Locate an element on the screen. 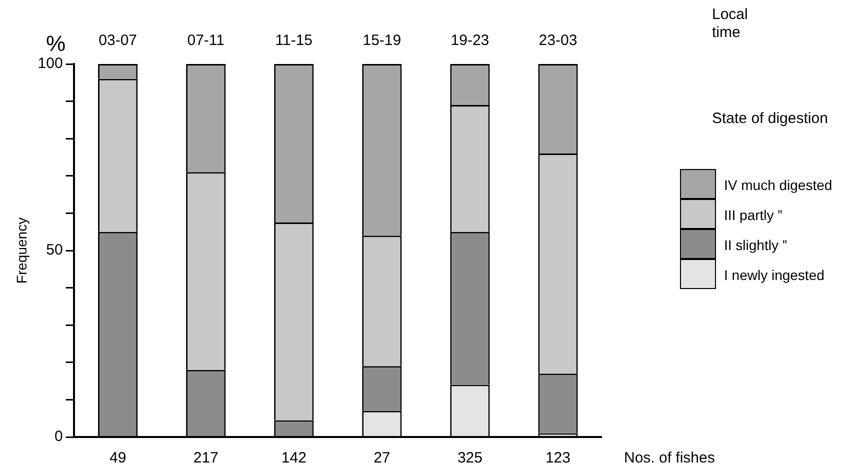  y-tick-label: 50 is located at coordinates (54, 250).